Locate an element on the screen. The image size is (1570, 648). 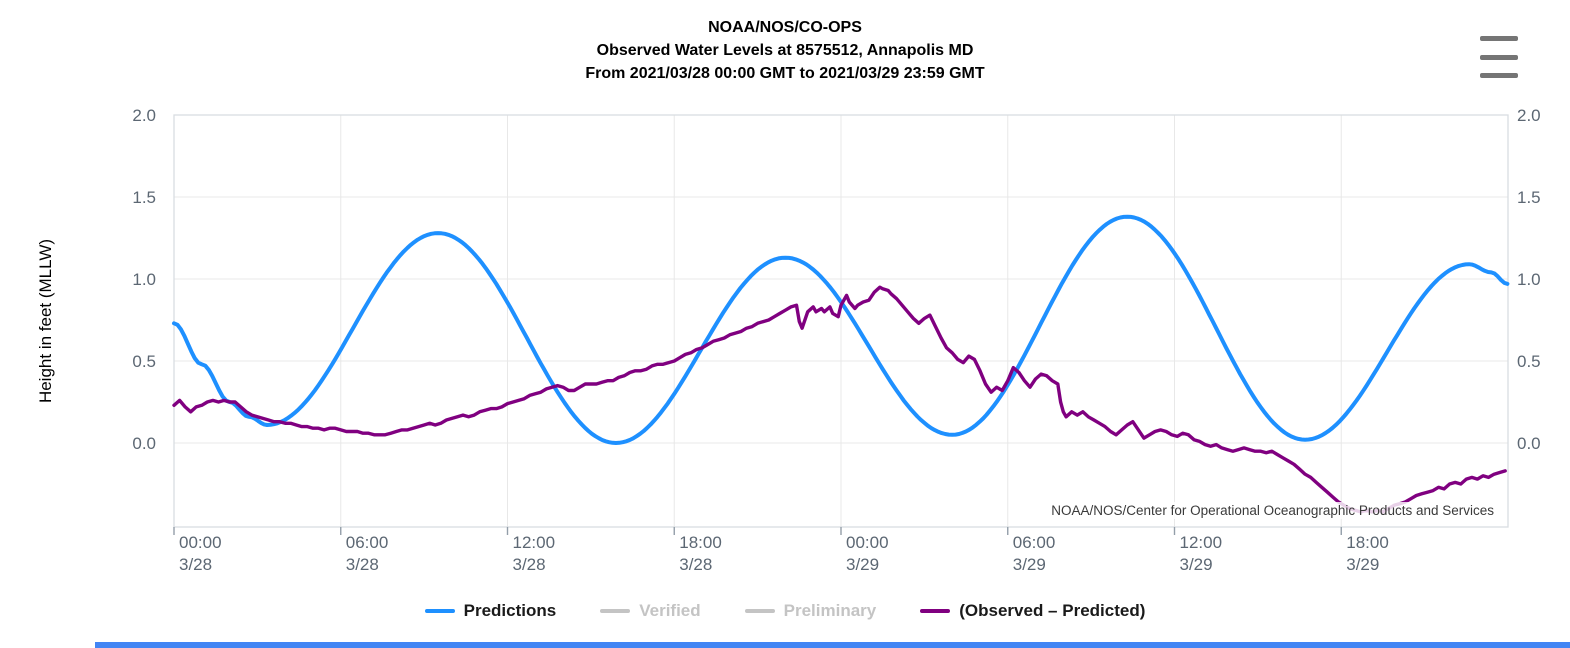
y-tick-label-right: 0.0 is located at coordinates (1529, 443).